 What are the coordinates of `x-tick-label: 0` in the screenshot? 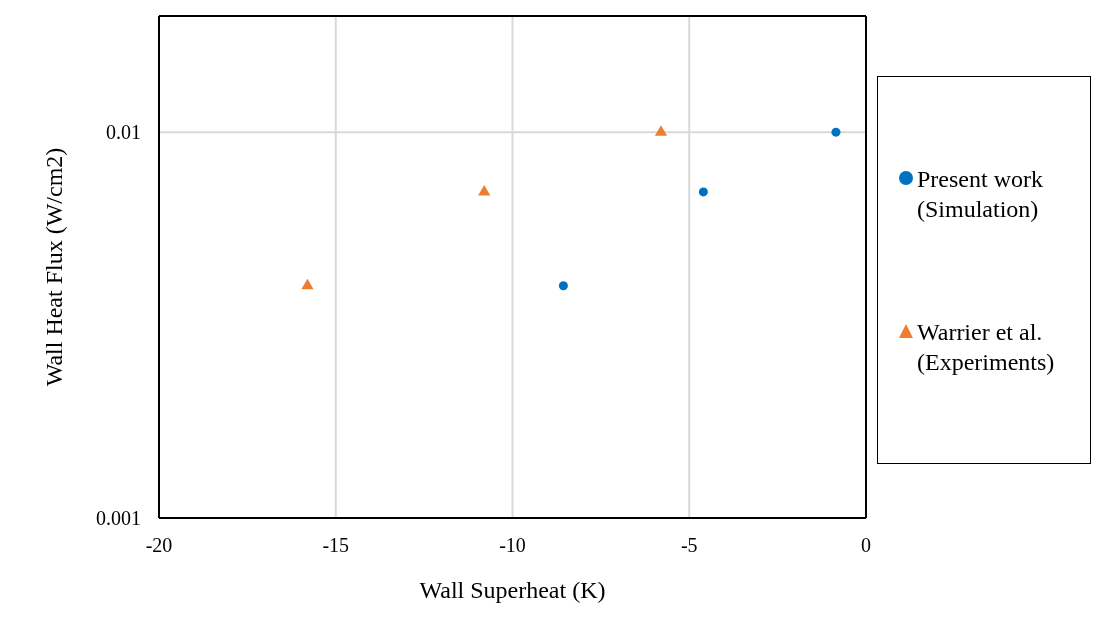 It's located at (866, 545).